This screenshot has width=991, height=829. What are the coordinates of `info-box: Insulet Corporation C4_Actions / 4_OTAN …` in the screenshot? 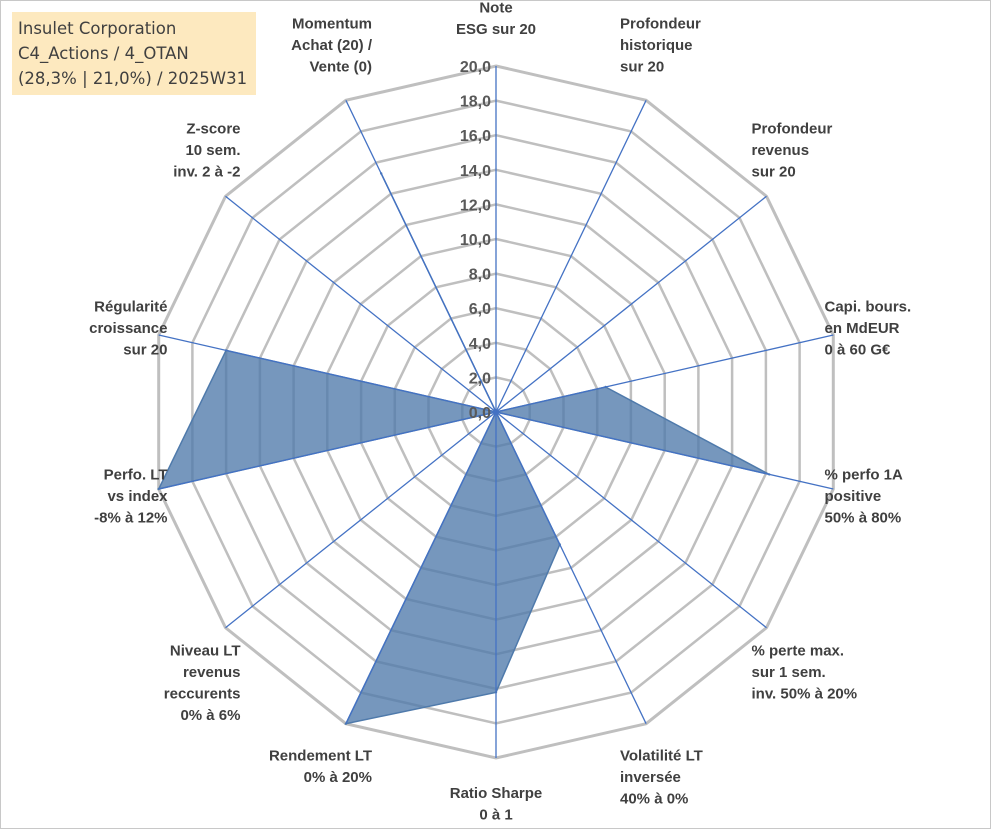 It's located at (134, 53).